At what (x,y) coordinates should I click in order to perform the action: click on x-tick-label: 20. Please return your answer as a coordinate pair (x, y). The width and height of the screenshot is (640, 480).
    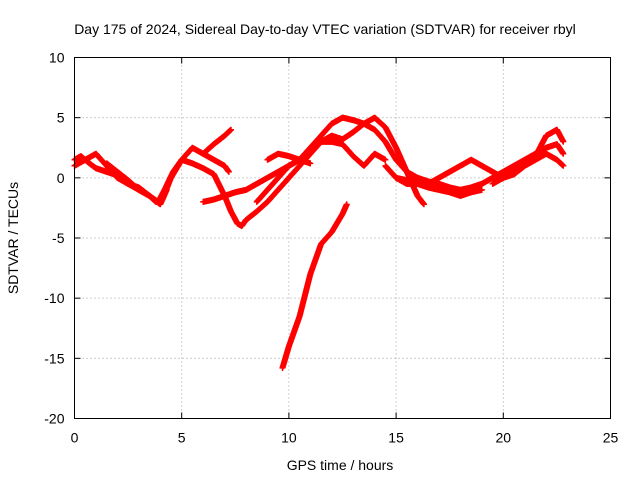
    Looking at the image, I should click on (504, 438).